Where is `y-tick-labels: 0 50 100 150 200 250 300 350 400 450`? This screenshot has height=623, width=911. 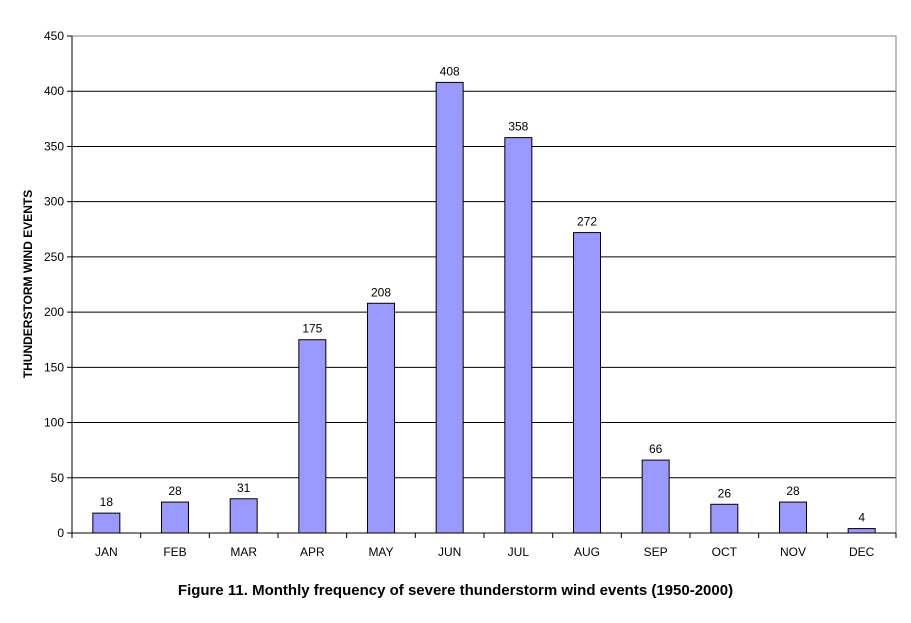 y-tick-labels: 0 50 100 150 200 250 300 350 400 450 is located at coordinates (54, 284).